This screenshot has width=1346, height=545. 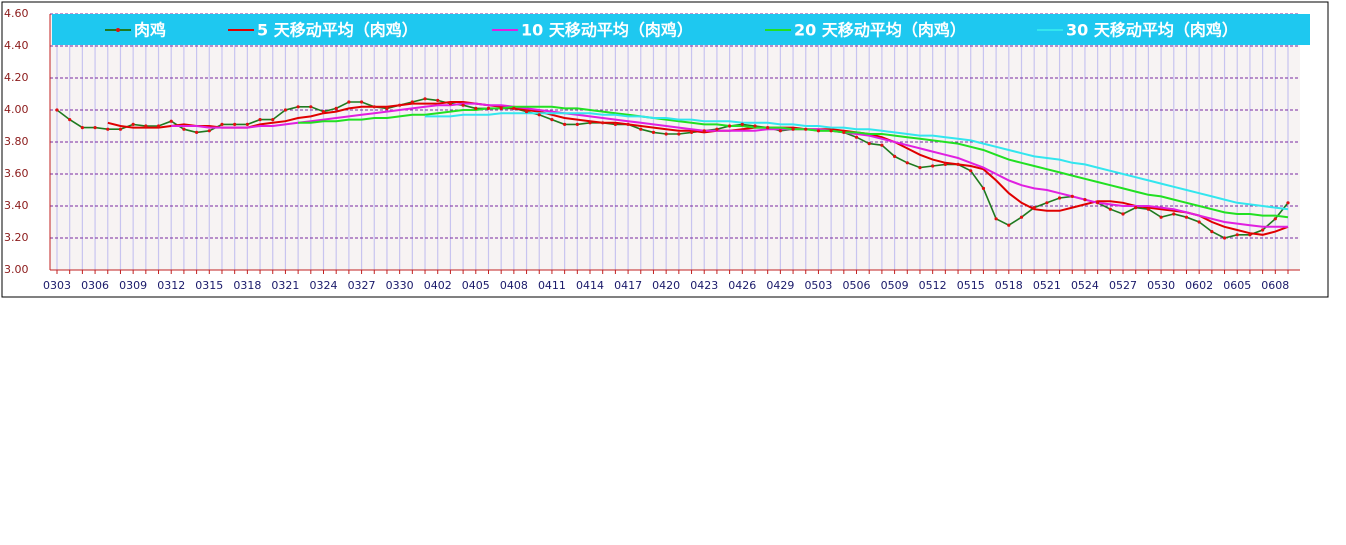 What do you see at coordinates (1123, 285) in the screenshot?
I see `x-tick-label: 0527` at bounding box center [1123, 285].